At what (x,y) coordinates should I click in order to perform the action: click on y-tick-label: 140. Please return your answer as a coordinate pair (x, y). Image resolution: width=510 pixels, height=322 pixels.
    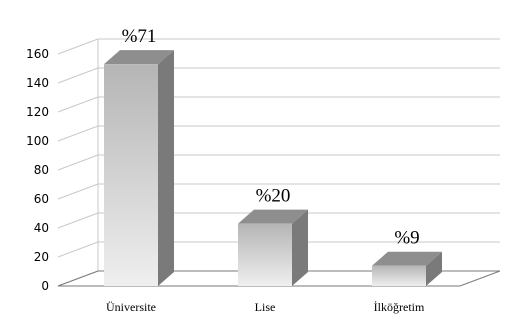
    Looking at the image, I should click on (37, 83).